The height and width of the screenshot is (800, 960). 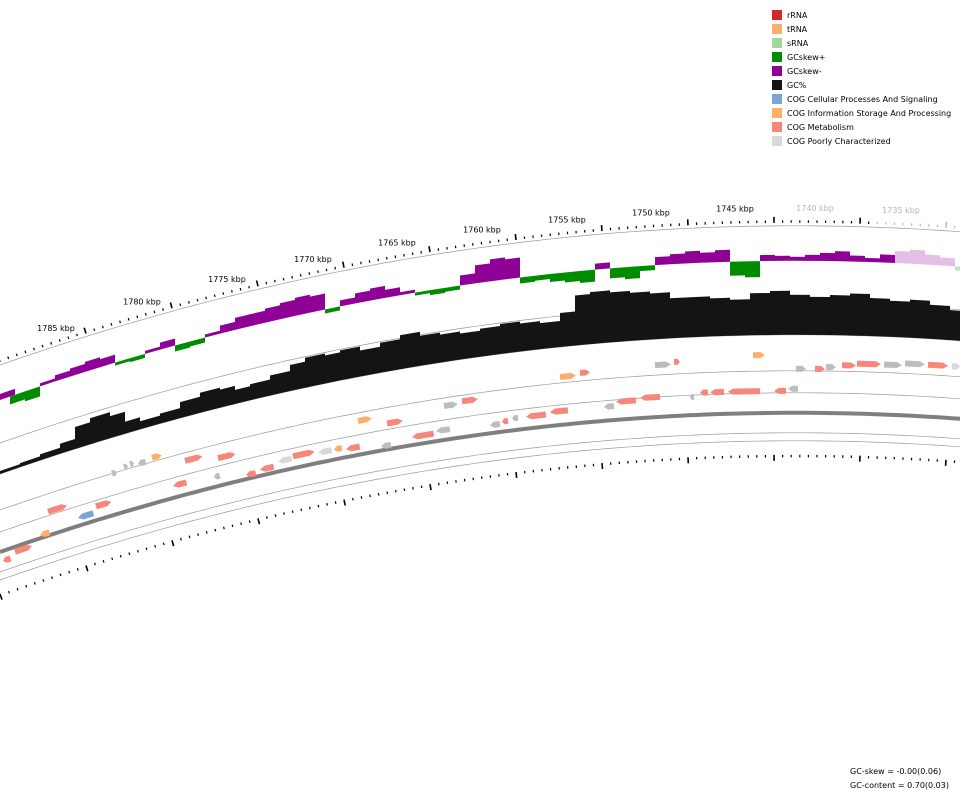 I want to click on legend-label: rRNA, so click(x=797, y=15).